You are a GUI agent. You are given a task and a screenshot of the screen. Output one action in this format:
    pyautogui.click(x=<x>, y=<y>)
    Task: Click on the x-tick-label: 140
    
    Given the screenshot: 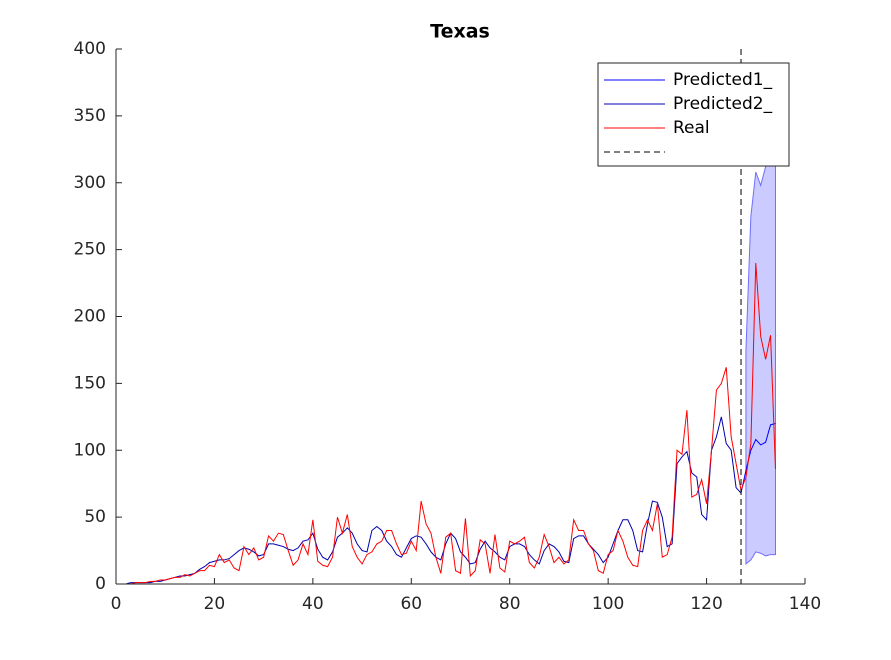 What is the action you would take?
    pyautogui.click(x=805, y=604)
    